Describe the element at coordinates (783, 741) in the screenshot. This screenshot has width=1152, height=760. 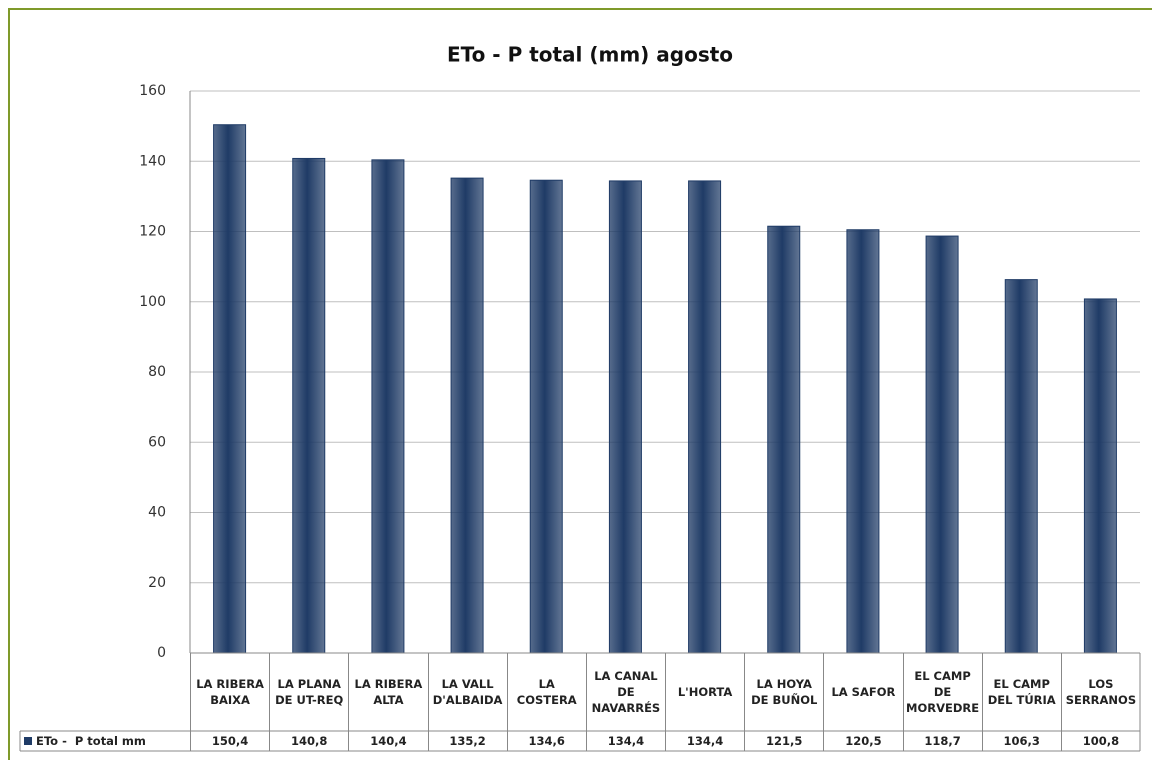
I see `data-label: 121,5` at that location.